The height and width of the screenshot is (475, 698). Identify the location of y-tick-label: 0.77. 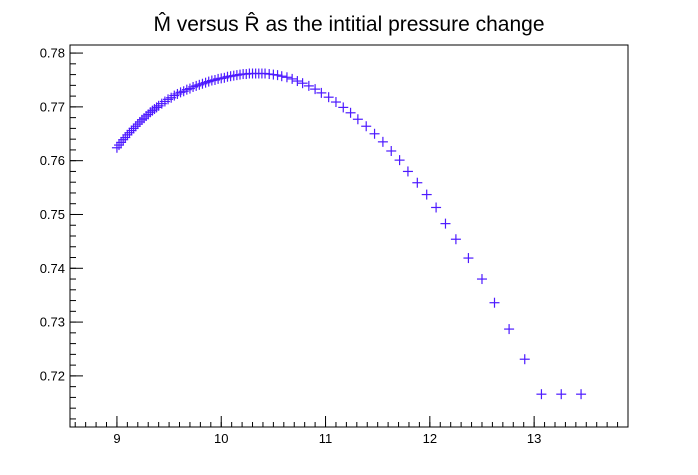
(52, 106).